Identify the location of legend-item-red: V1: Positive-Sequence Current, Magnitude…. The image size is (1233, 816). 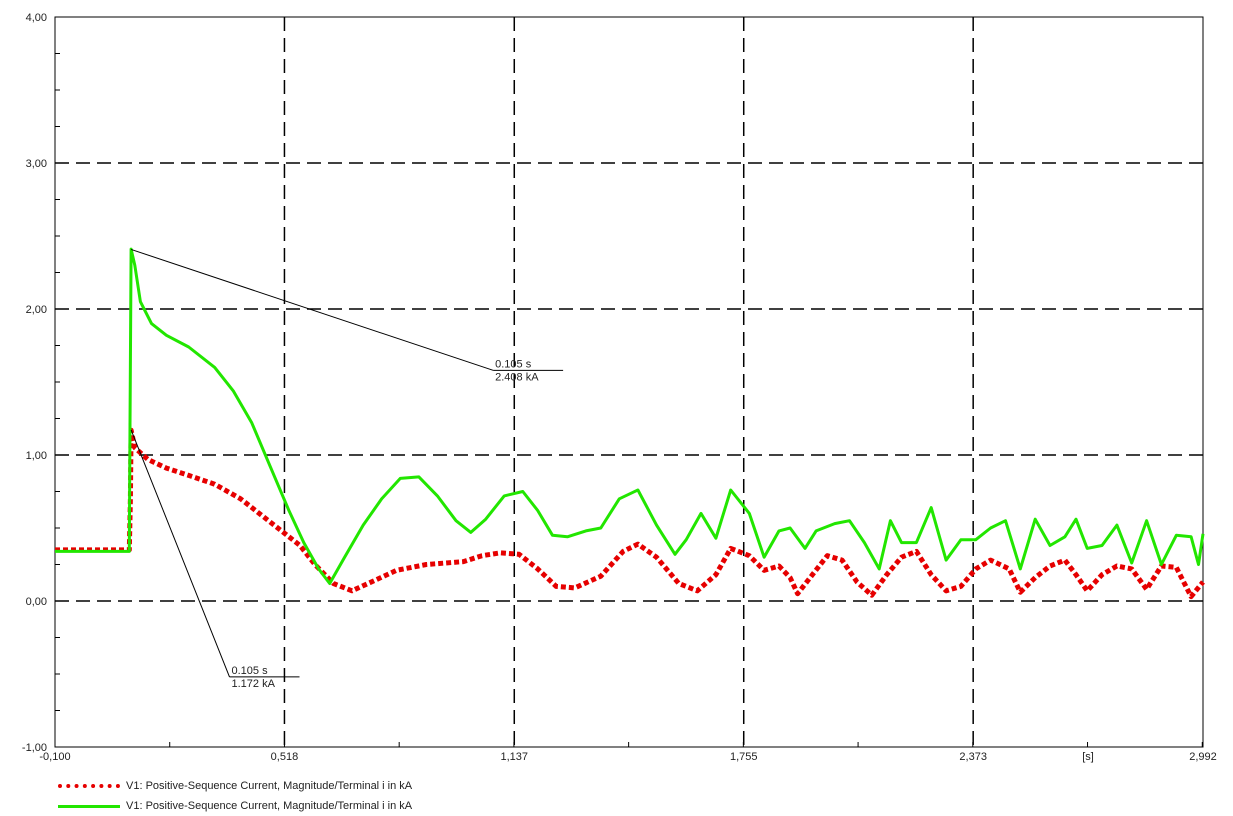
(235, 786).